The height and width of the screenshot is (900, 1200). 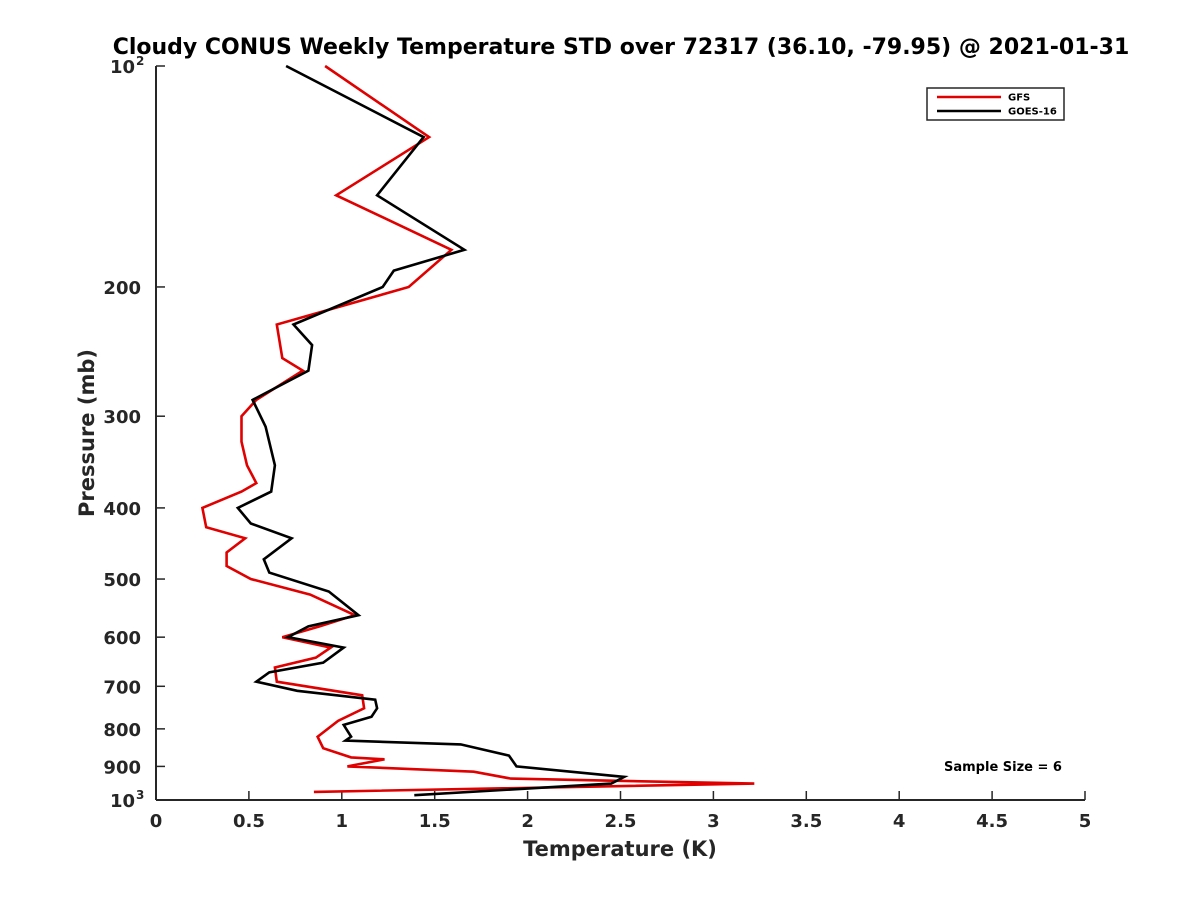 What do you see at coordinates (1085, 821) in the screenshot?
I see `x-tick-label: 5` at bounding box center [1085, 821].